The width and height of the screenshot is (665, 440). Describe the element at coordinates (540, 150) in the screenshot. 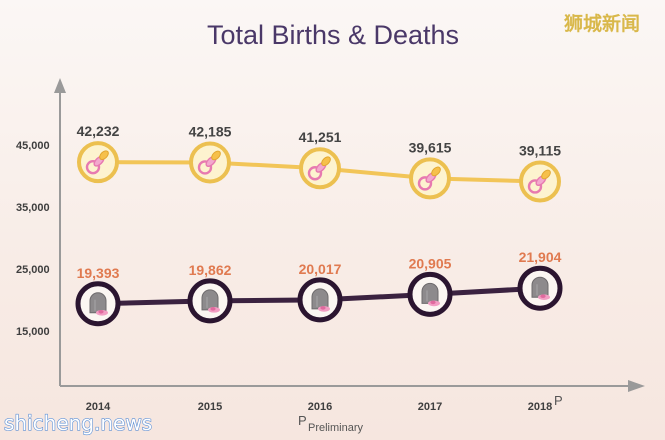

I see `births-data-label: 39,115` at that location.